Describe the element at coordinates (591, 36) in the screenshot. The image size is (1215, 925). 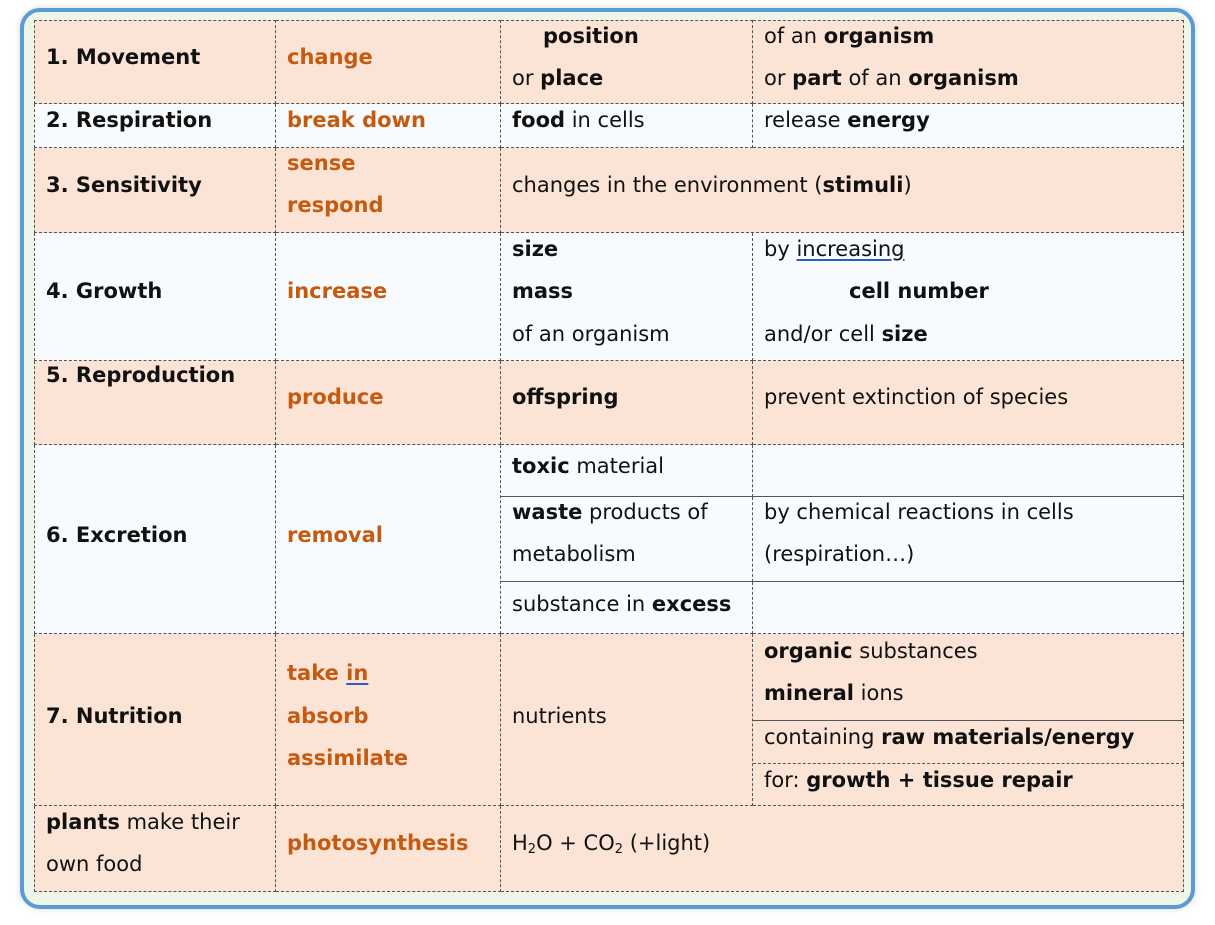
I see `object-text: position` at that location.